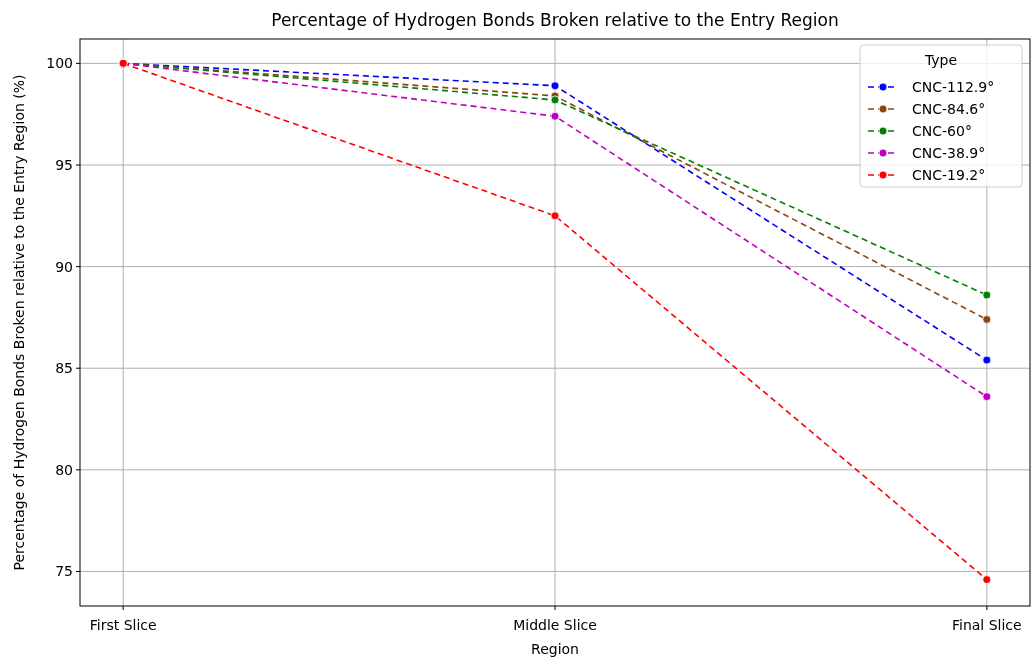 The height and width of the screenshot is (658, 1032). Describe the element at coordinates (555, 625) in the screenshot. I see `x-tick-label: Middle Slice` at that location.